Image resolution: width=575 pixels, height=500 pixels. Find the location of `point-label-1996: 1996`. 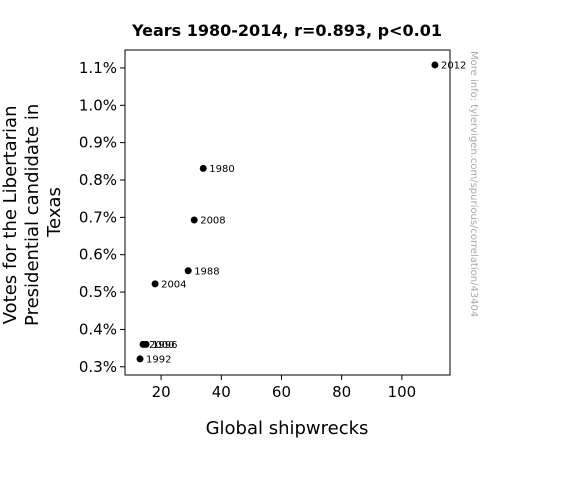

point-label-1996: 1996 is located at coordinates (164, 345).